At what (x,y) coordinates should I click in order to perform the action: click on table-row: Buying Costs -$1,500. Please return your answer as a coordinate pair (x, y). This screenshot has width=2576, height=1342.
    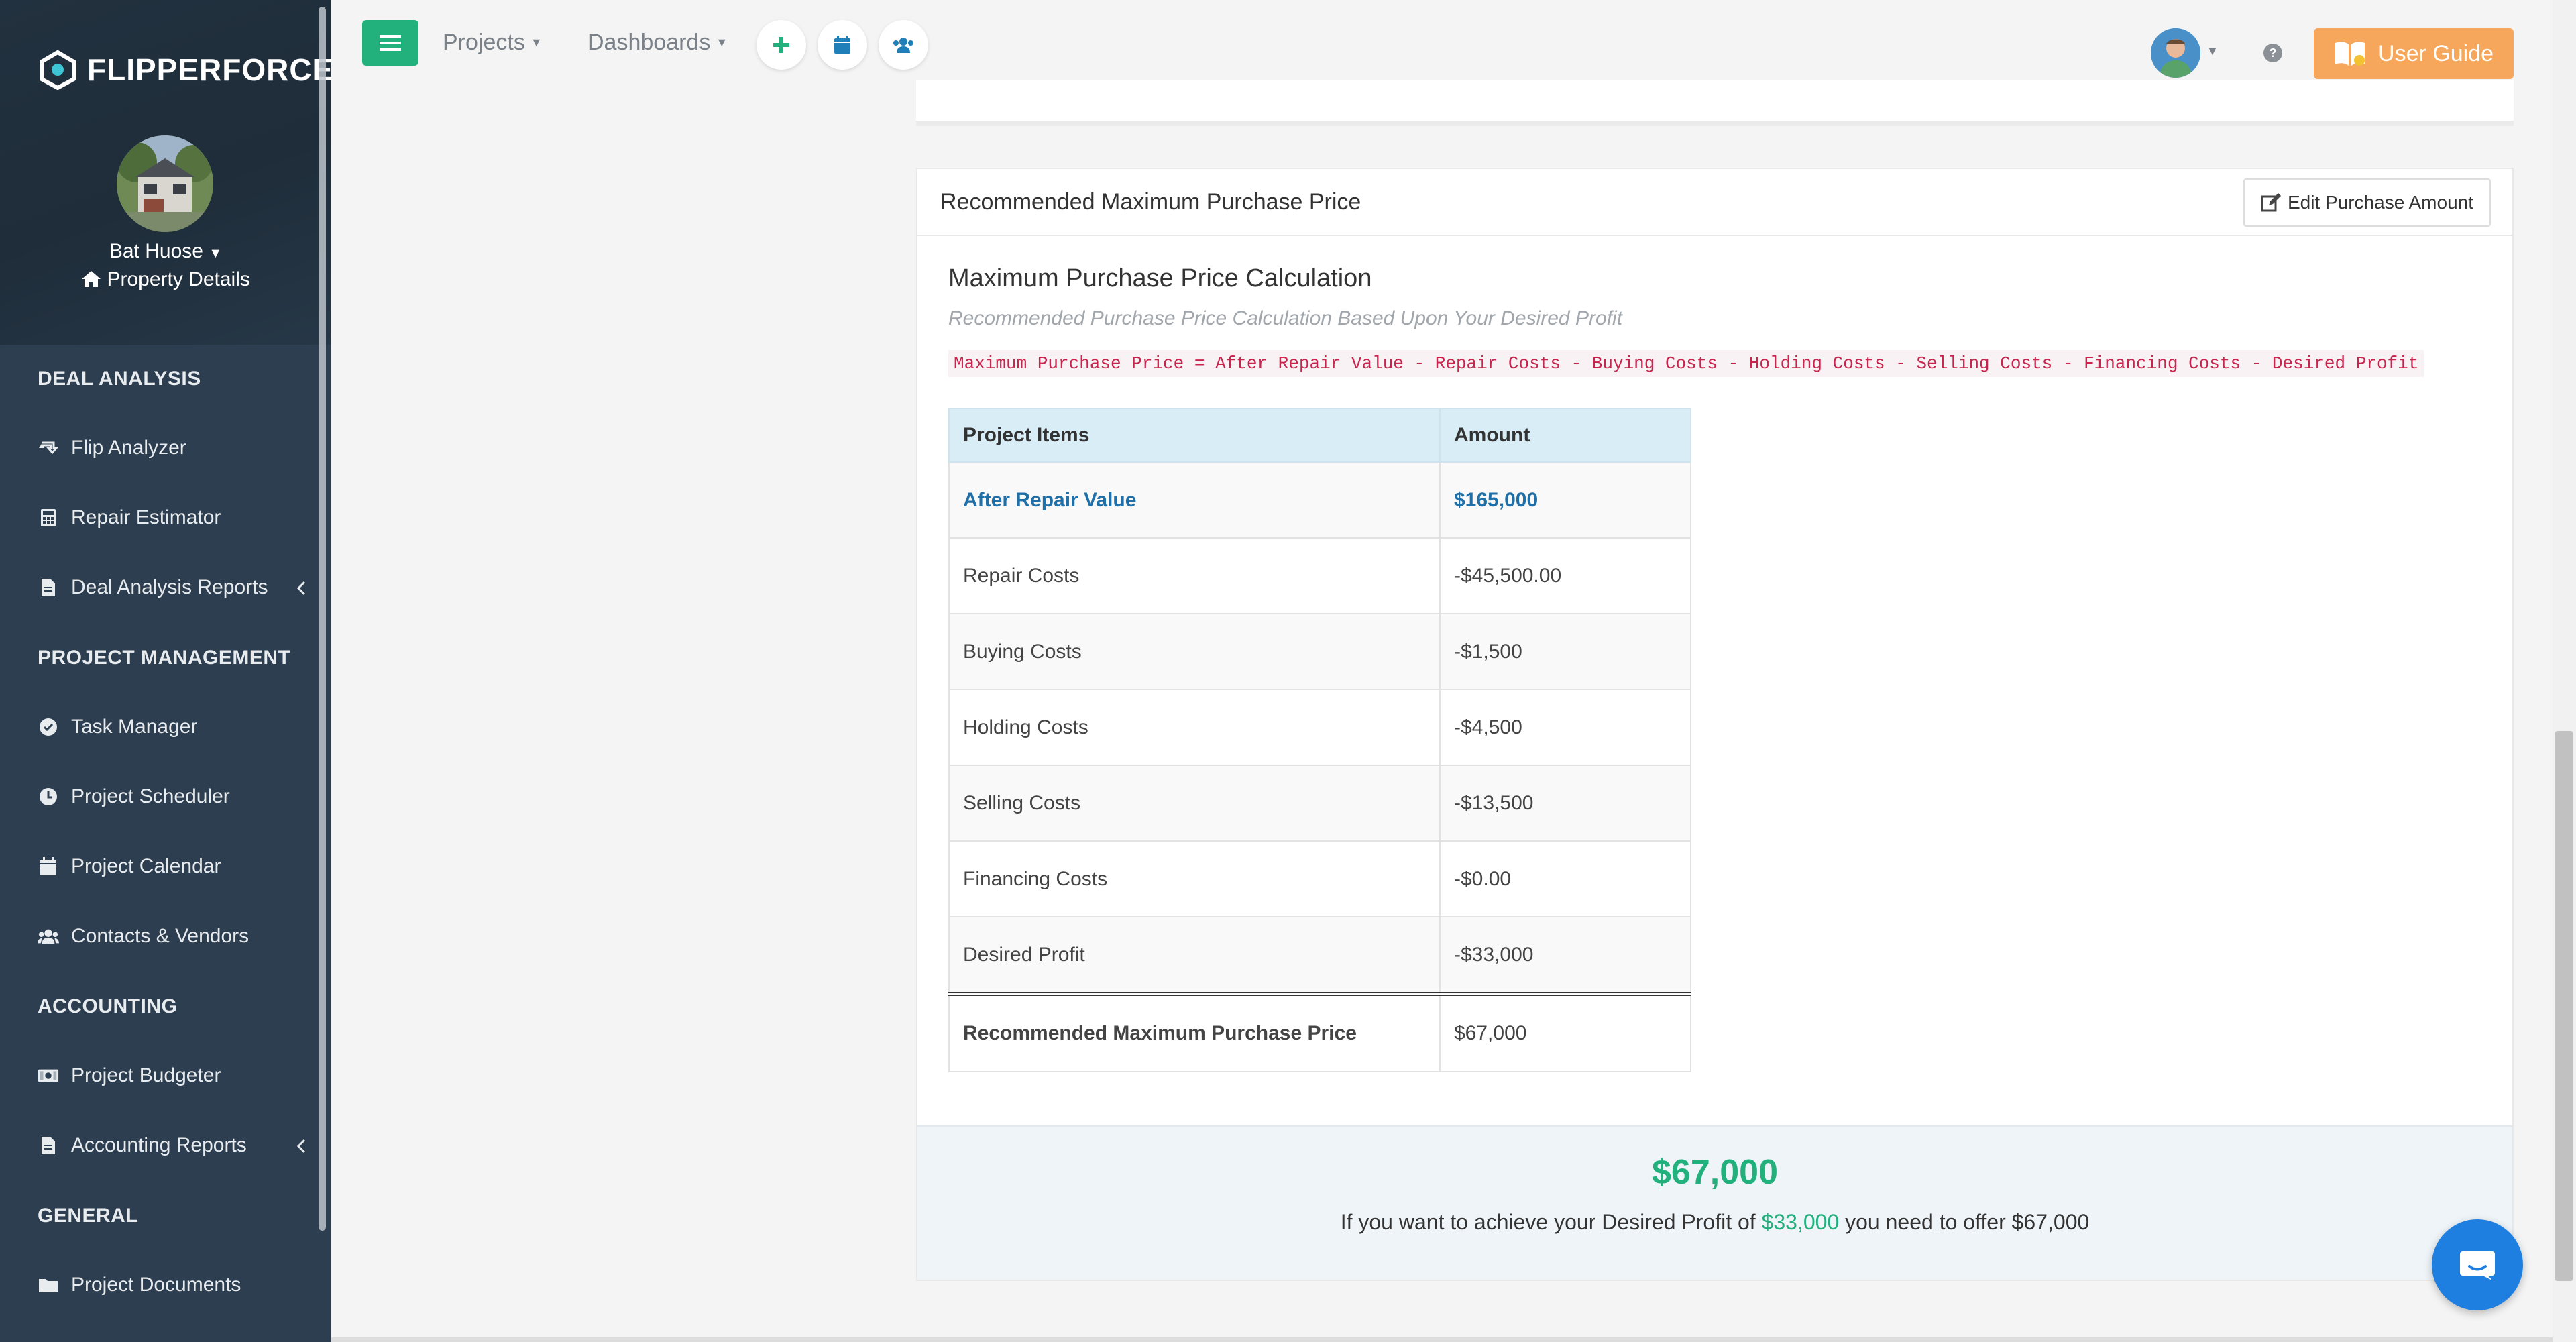
    Looking at the image, I should click on (1319, 651).